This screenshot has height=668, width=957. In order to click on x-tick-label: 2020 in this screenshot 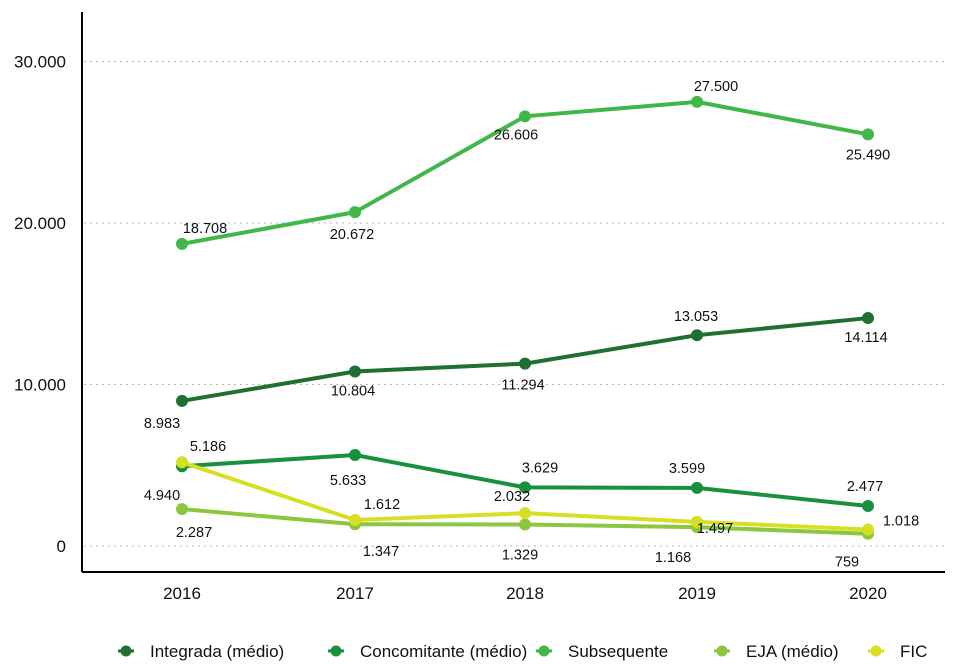, I will do `click(868, 593)`.